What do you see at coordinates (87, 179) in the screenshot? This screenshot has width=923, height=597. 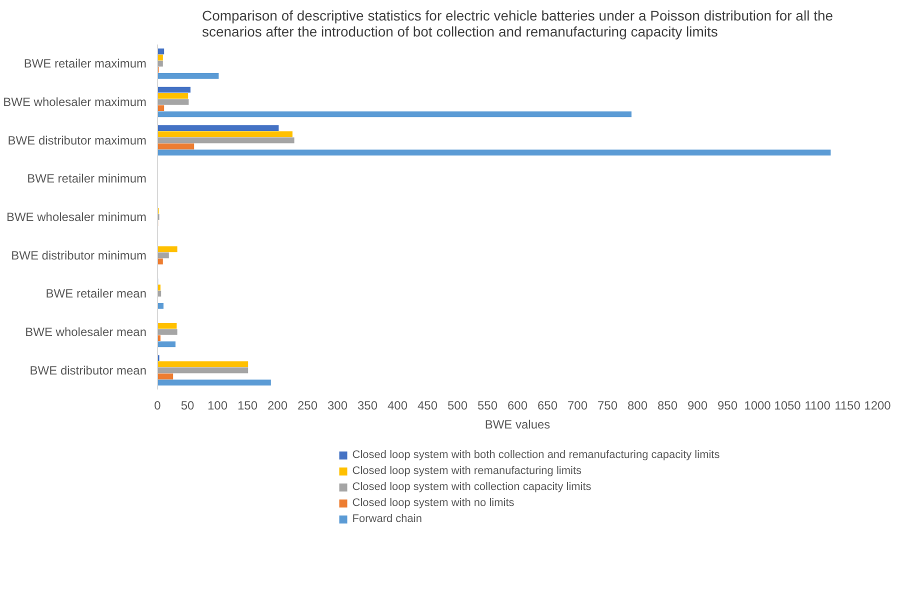 I see `y-tick-label: BWE retailer minimum` at bounding box center [87, 179].